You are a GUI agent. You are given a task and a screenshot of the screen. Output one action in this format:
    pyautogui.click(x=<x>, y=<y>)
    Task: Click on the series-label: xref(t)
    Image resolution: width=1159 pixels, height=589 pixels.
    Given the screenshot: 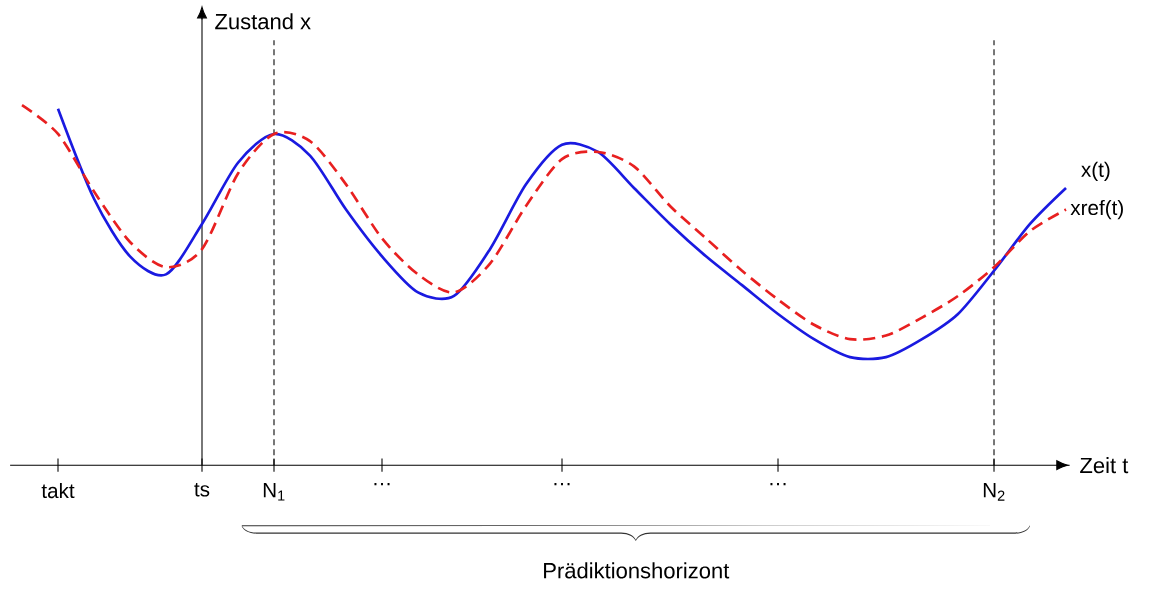 What is the action you would take?
    pyautogui.click(x=1096, y=209)
    